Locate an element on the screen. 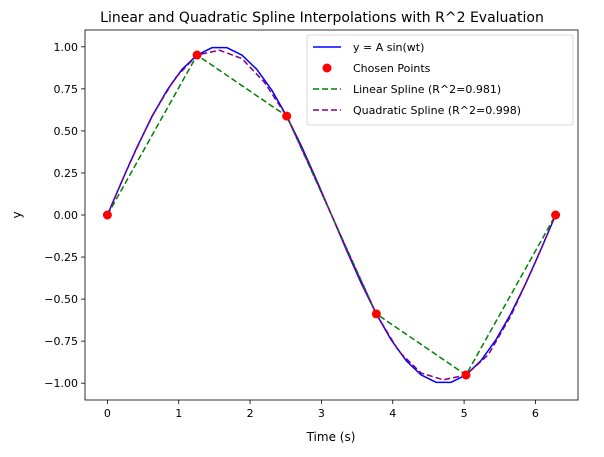 The width and height of the screenshot is (604, 457). x-tick-label: 0 is located at coordinates (107, 413).